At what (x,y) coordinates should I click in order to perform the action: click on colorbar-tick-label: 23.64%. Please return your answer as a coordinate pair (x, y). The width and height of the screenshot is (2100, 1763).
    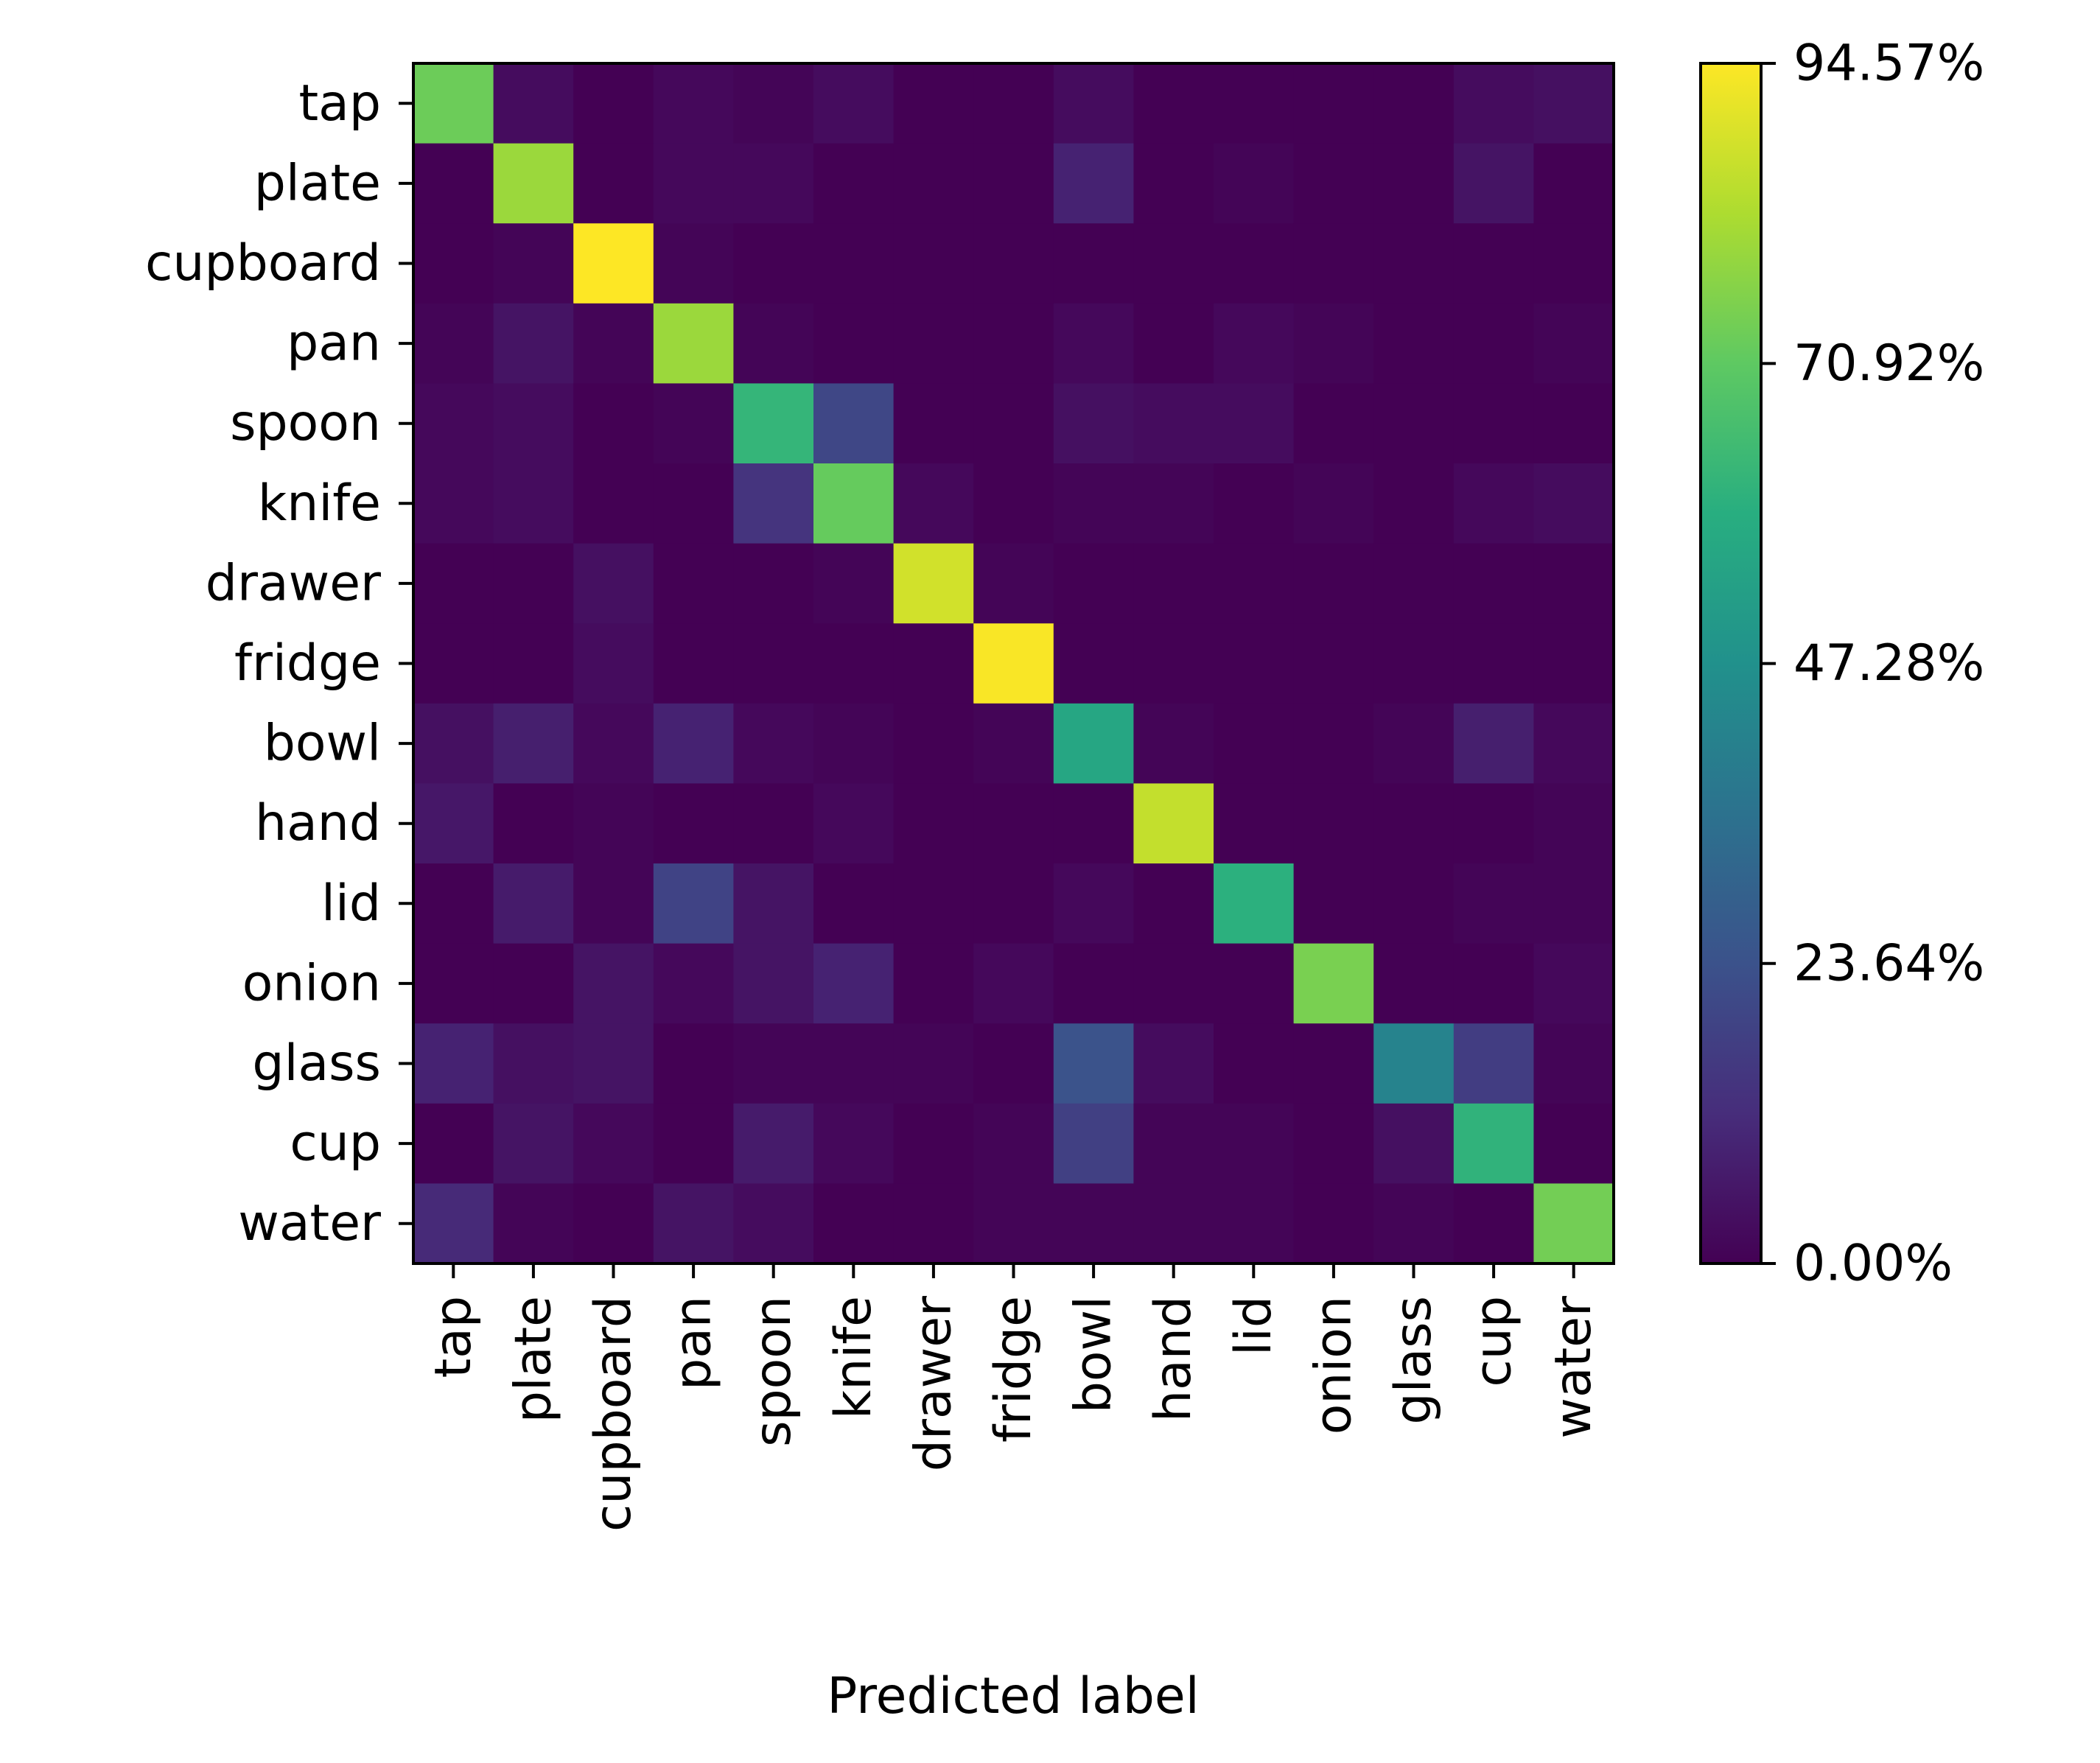
    Looking at the image, I should click on (1888, 963).